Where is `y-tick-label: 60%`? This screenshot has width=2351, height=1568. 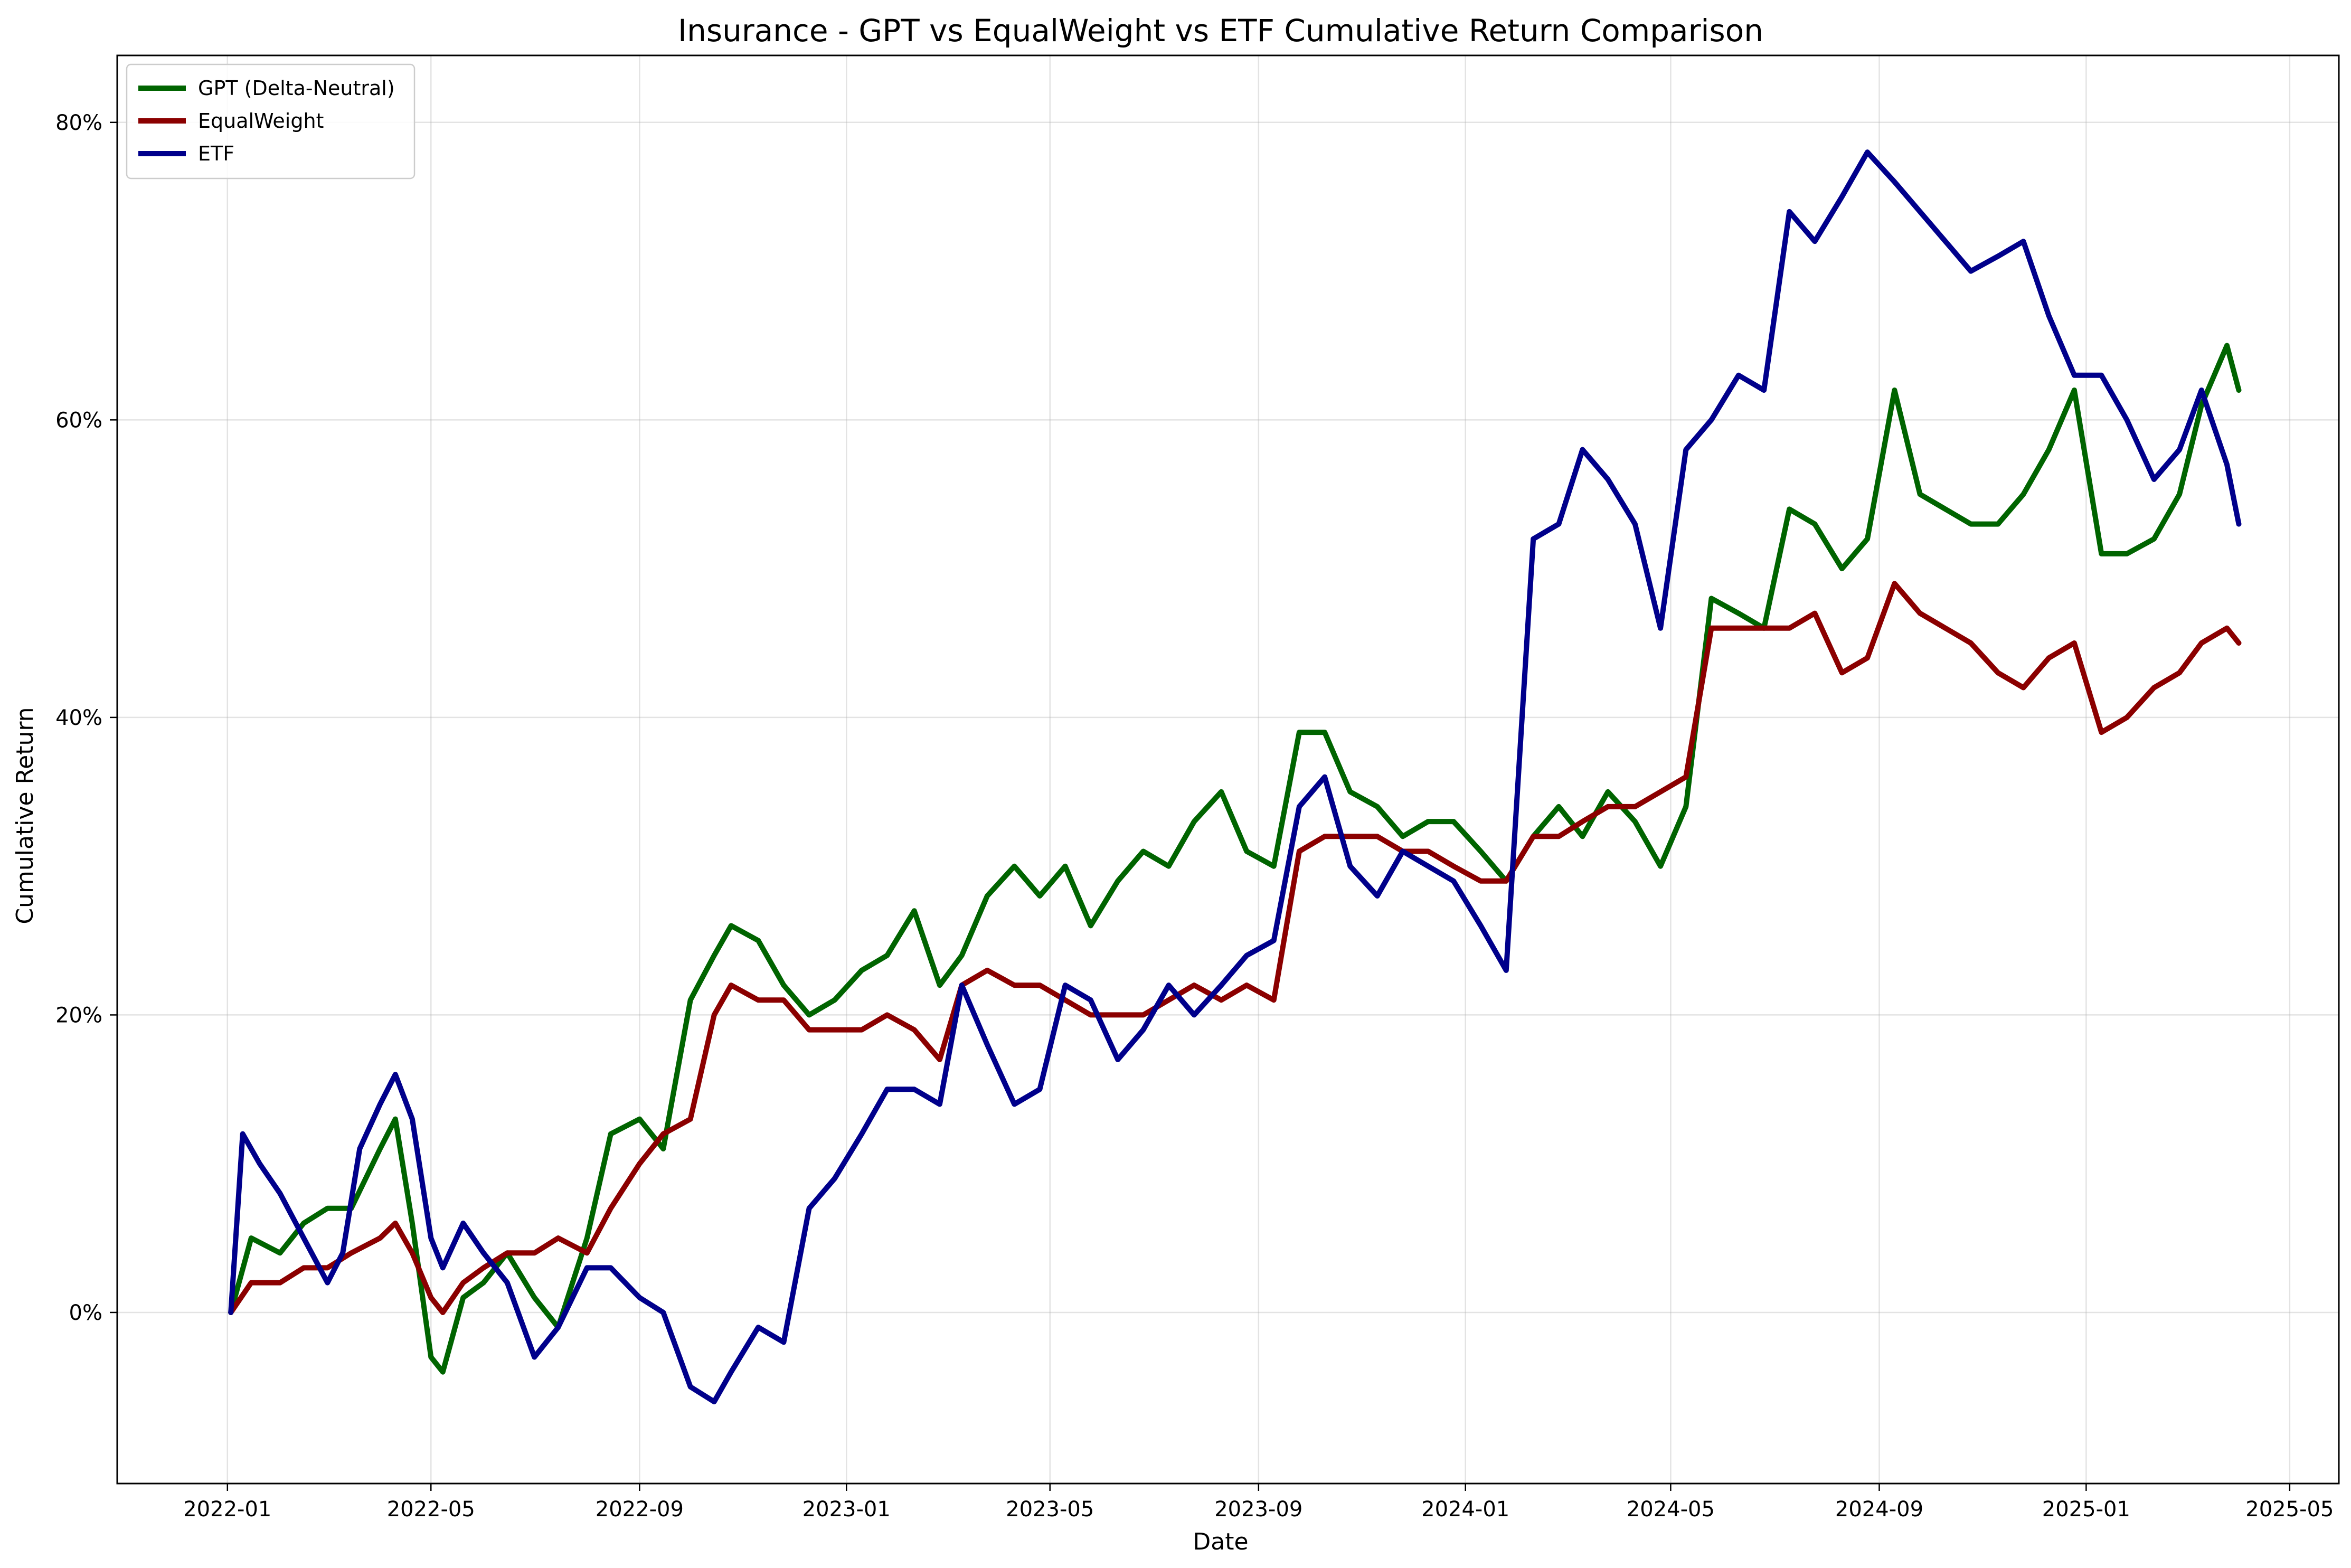 y-tick-label: 60% is located at coordinates (79, 420).